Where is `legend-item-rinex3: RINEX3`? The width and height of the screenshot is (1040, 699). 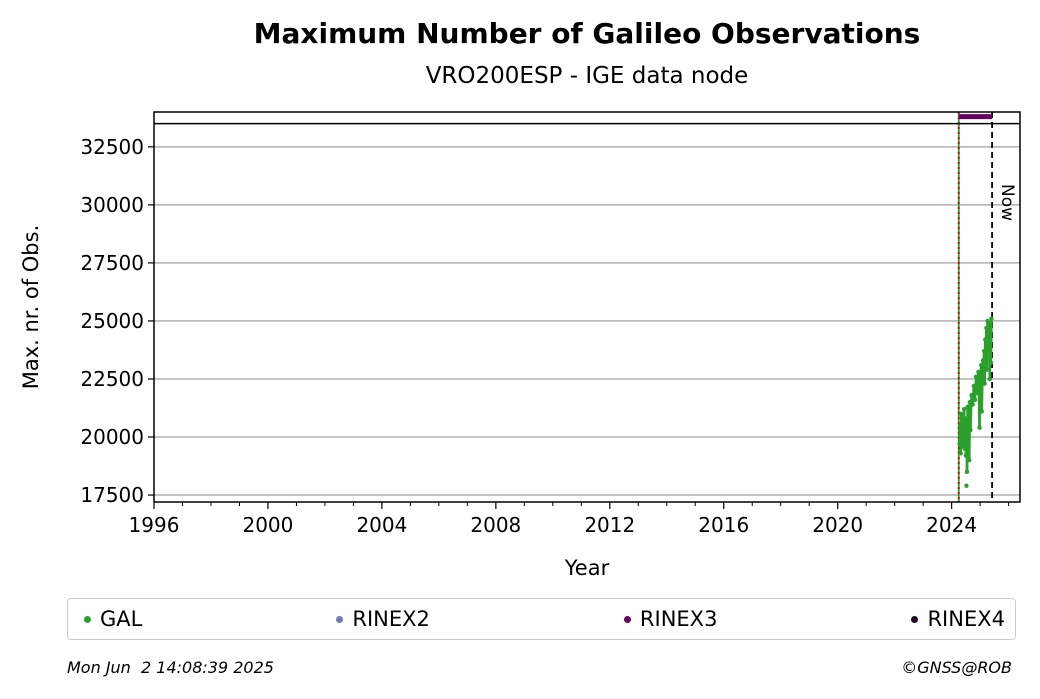 legend-item-rinex3: RINEX3 is located at coordinates (670, 619).